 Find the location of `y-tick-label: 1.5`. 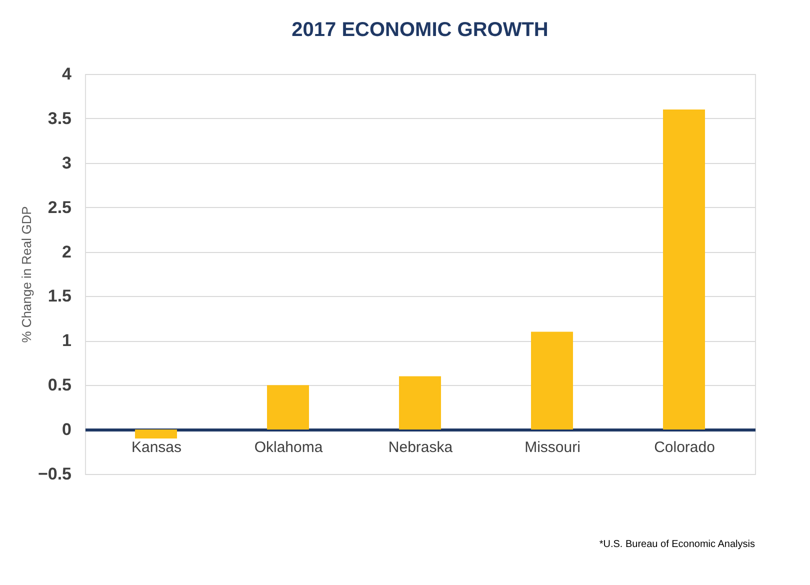

y-tick-label: 1.5 is located at coordinates (60, 296).